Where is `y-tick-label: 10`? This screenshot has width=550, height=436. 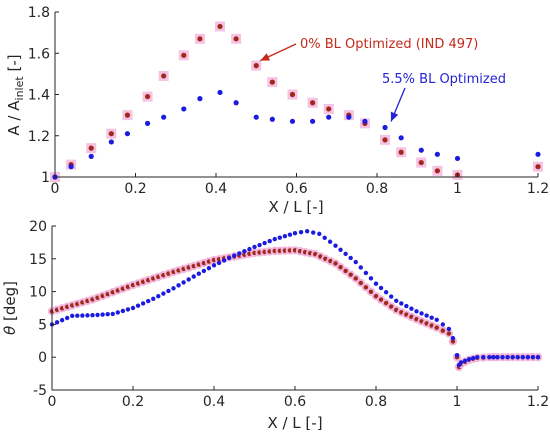 y-tick-label: 10 is located at coordinates (38, 293).